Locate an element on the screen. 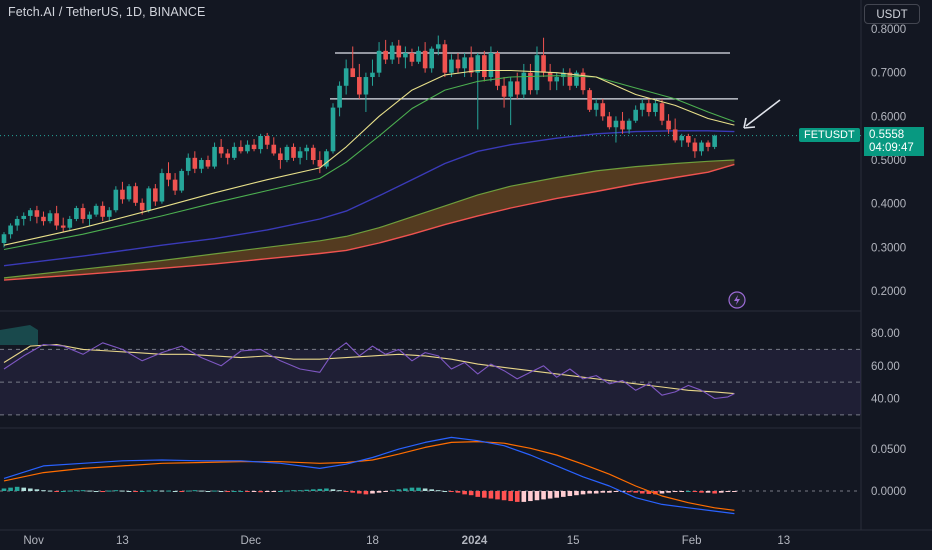 This screenshot has width=932, height=550. countdown-tag: 04:09:47 is located at coordinates (894, 148).